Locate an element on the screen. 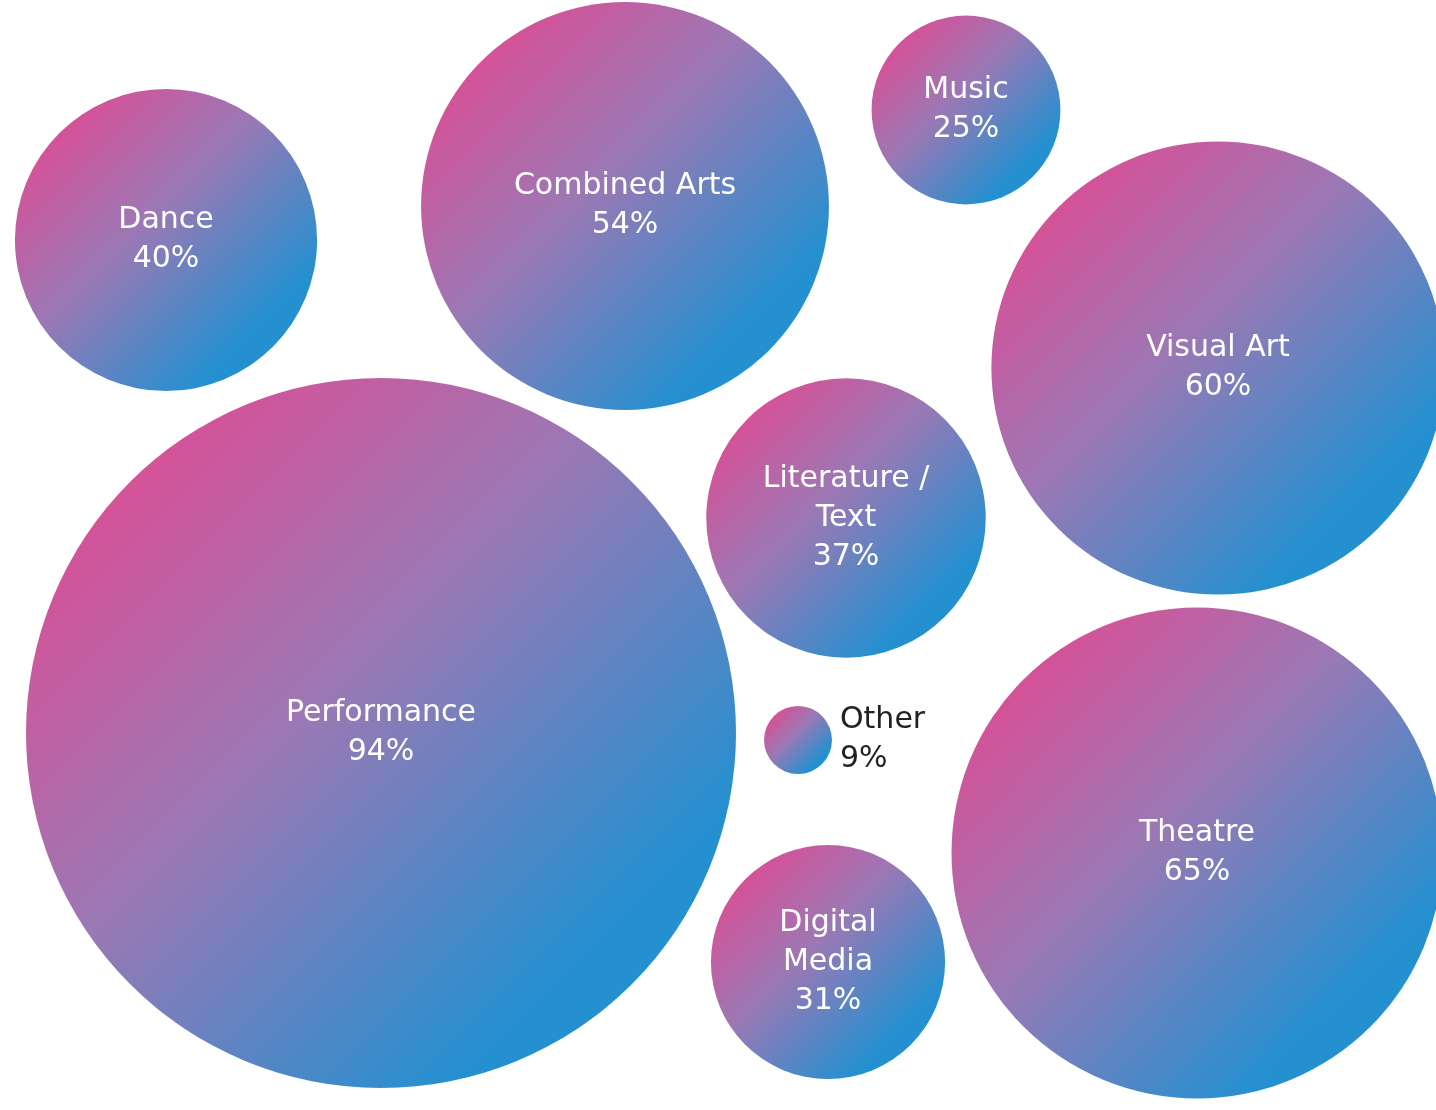  data-label: 54% is located at coordinates (625, 223).